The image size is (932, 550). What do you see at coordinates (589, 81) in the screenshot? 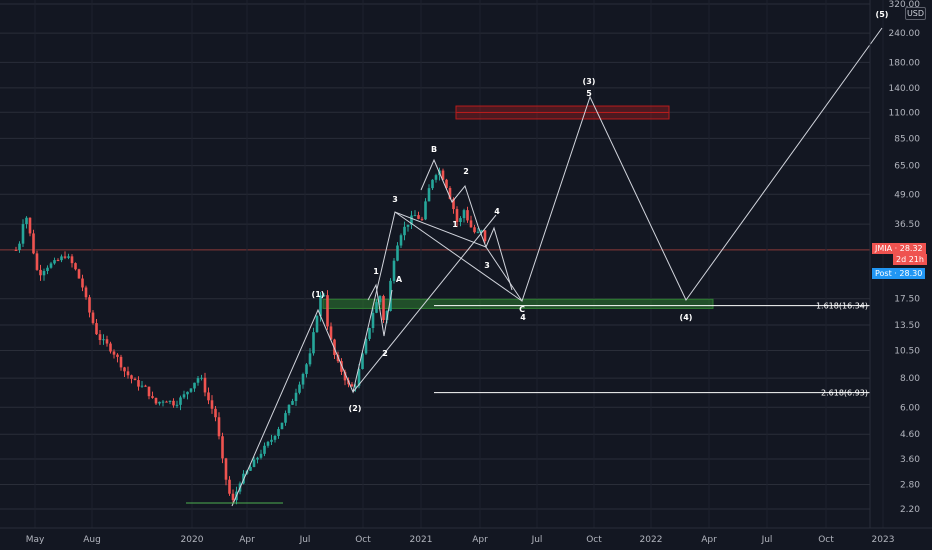
I see `wave-label: (3)` at bounding box center [589, 81].